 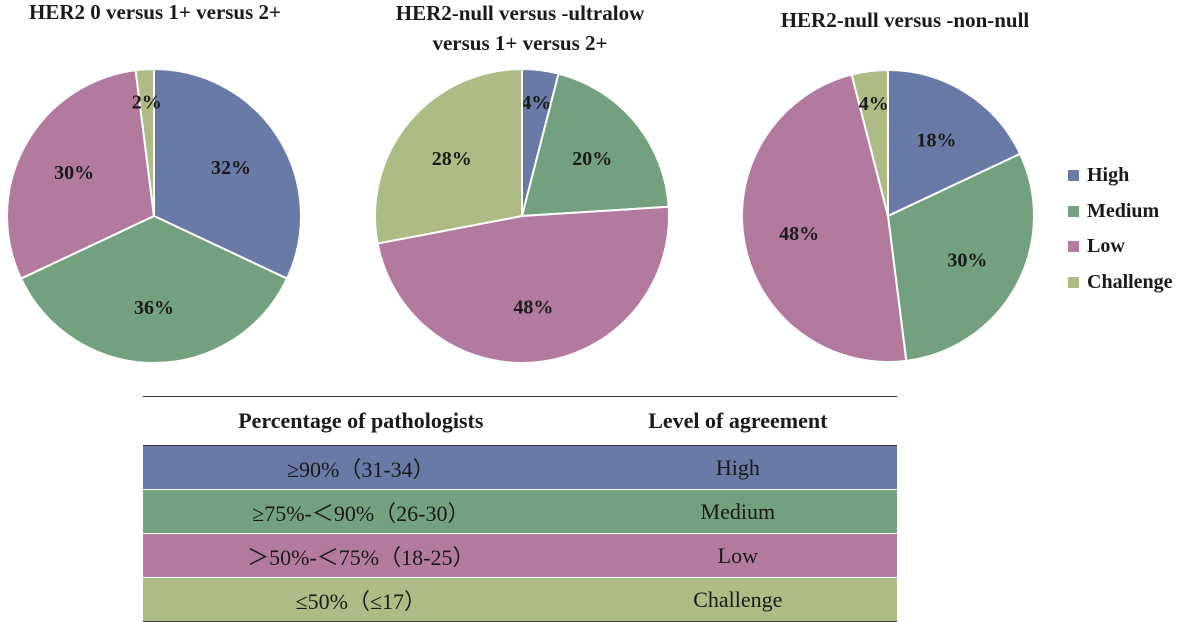 I want to click on header-level: Level of agreement, so click(x=737, y=421).